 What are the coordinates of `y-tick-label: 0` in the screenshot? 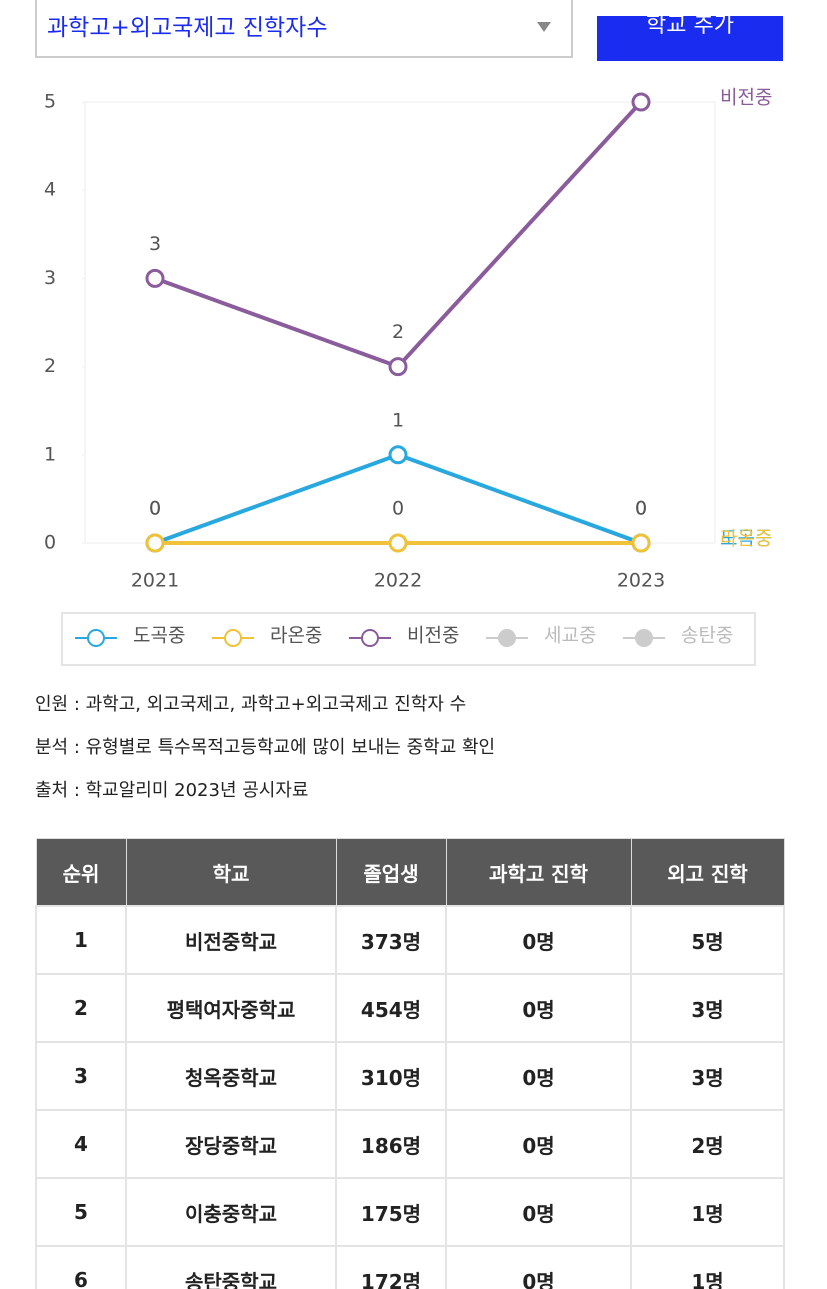 It's located at (50, 543).